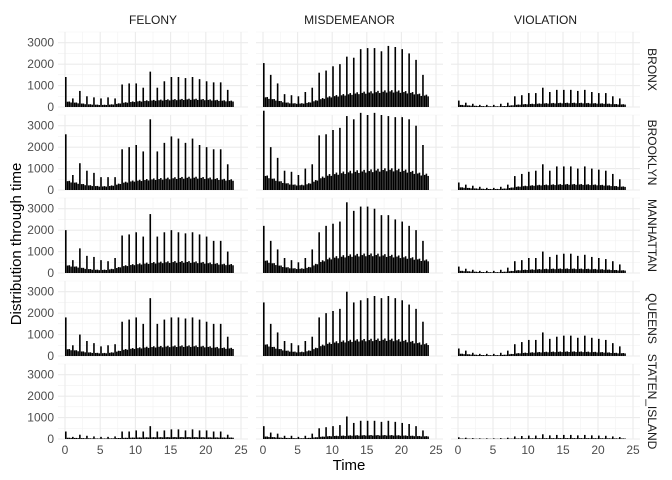 This screenshot has width=672, height=480. I want to click on strip-label-brooklyn: BROOKLYN, so click(652, 153).